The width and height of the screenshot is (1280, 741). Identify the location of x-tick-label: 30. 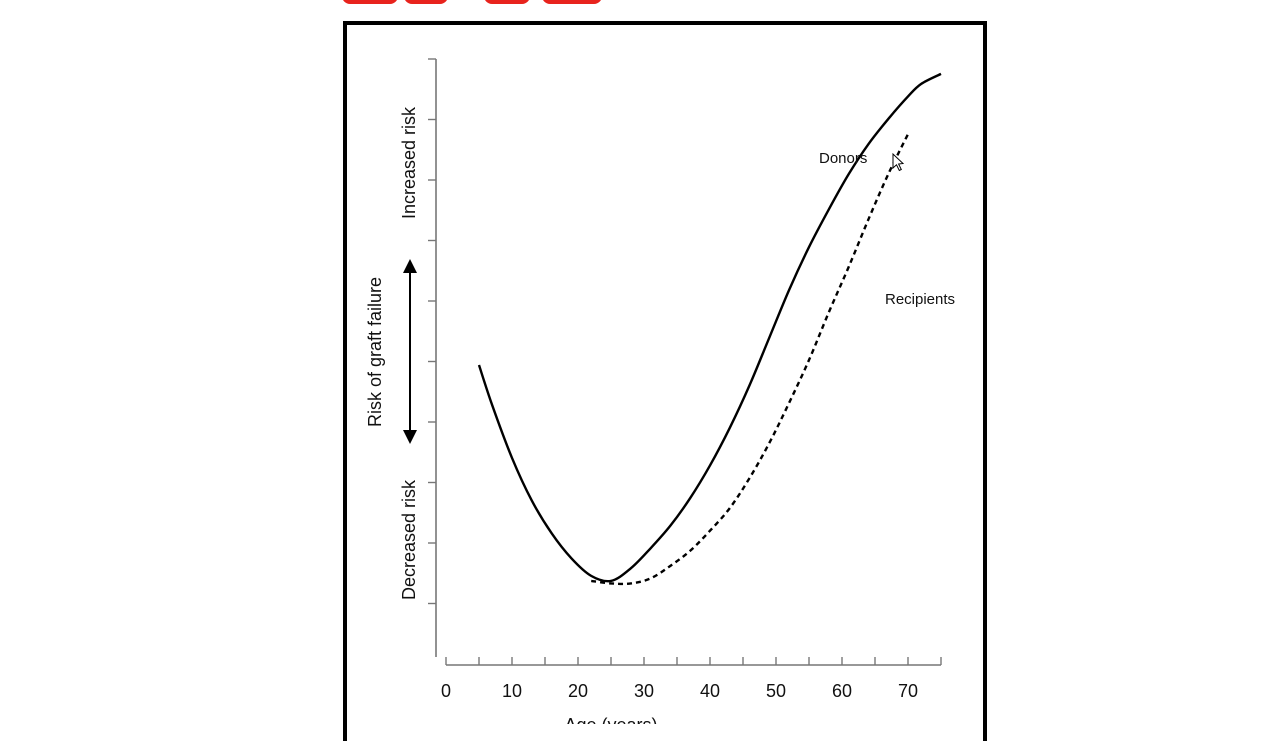
(644, 691).